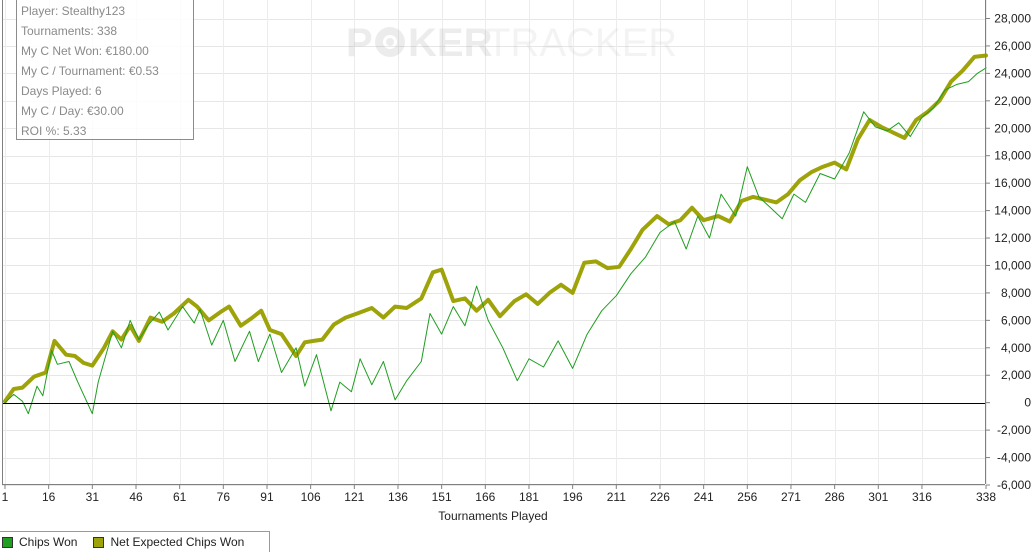  What do you see at coordinates (390, 42) in the screenshot?
I see `poker-chip-icon` at bounding box center [390, 42].